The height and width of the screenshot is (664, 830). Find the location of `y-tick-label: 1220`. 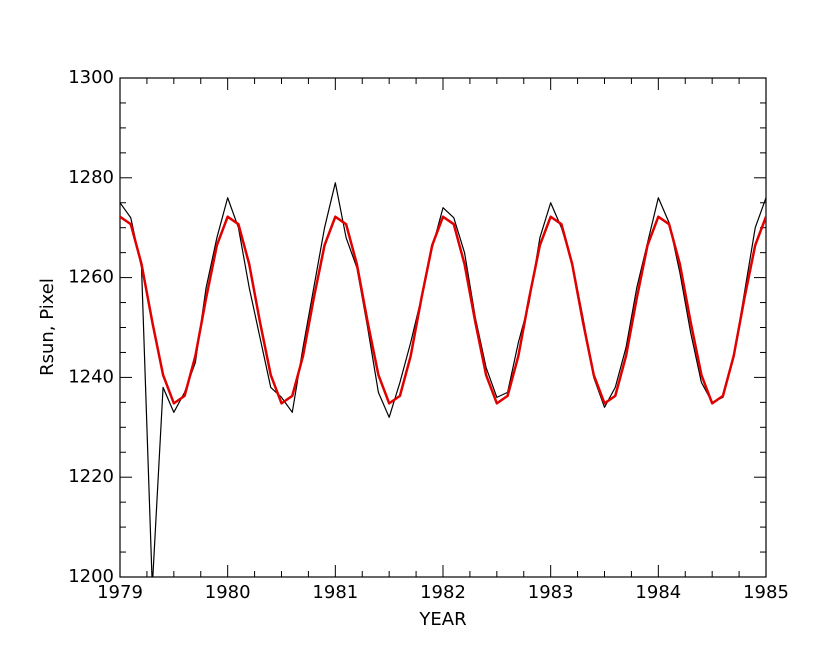

y-tick-label: 1220 is located at coordinates (91, 476).